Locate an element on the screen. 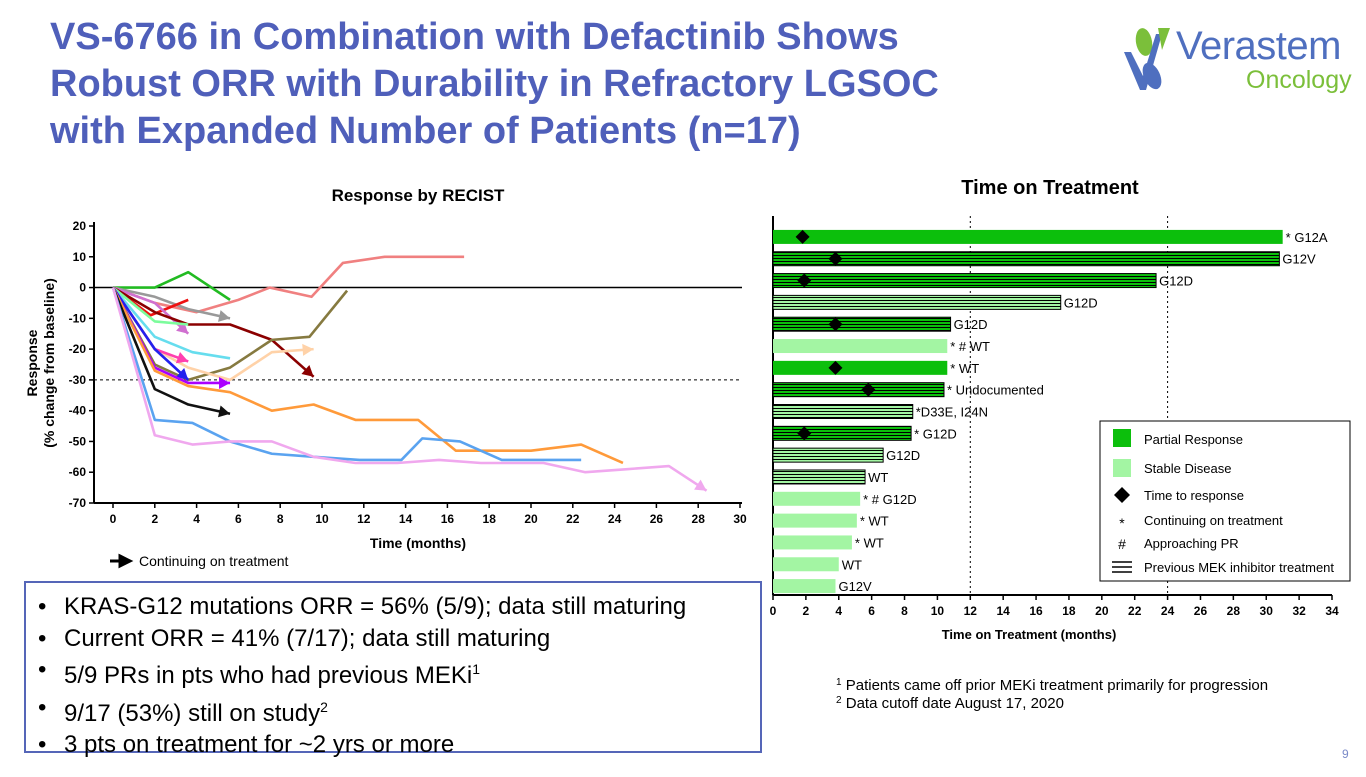 This screenshot has width=1366, height=777. tot-x-tick-label: 8 is located at coordinates (904, 611).